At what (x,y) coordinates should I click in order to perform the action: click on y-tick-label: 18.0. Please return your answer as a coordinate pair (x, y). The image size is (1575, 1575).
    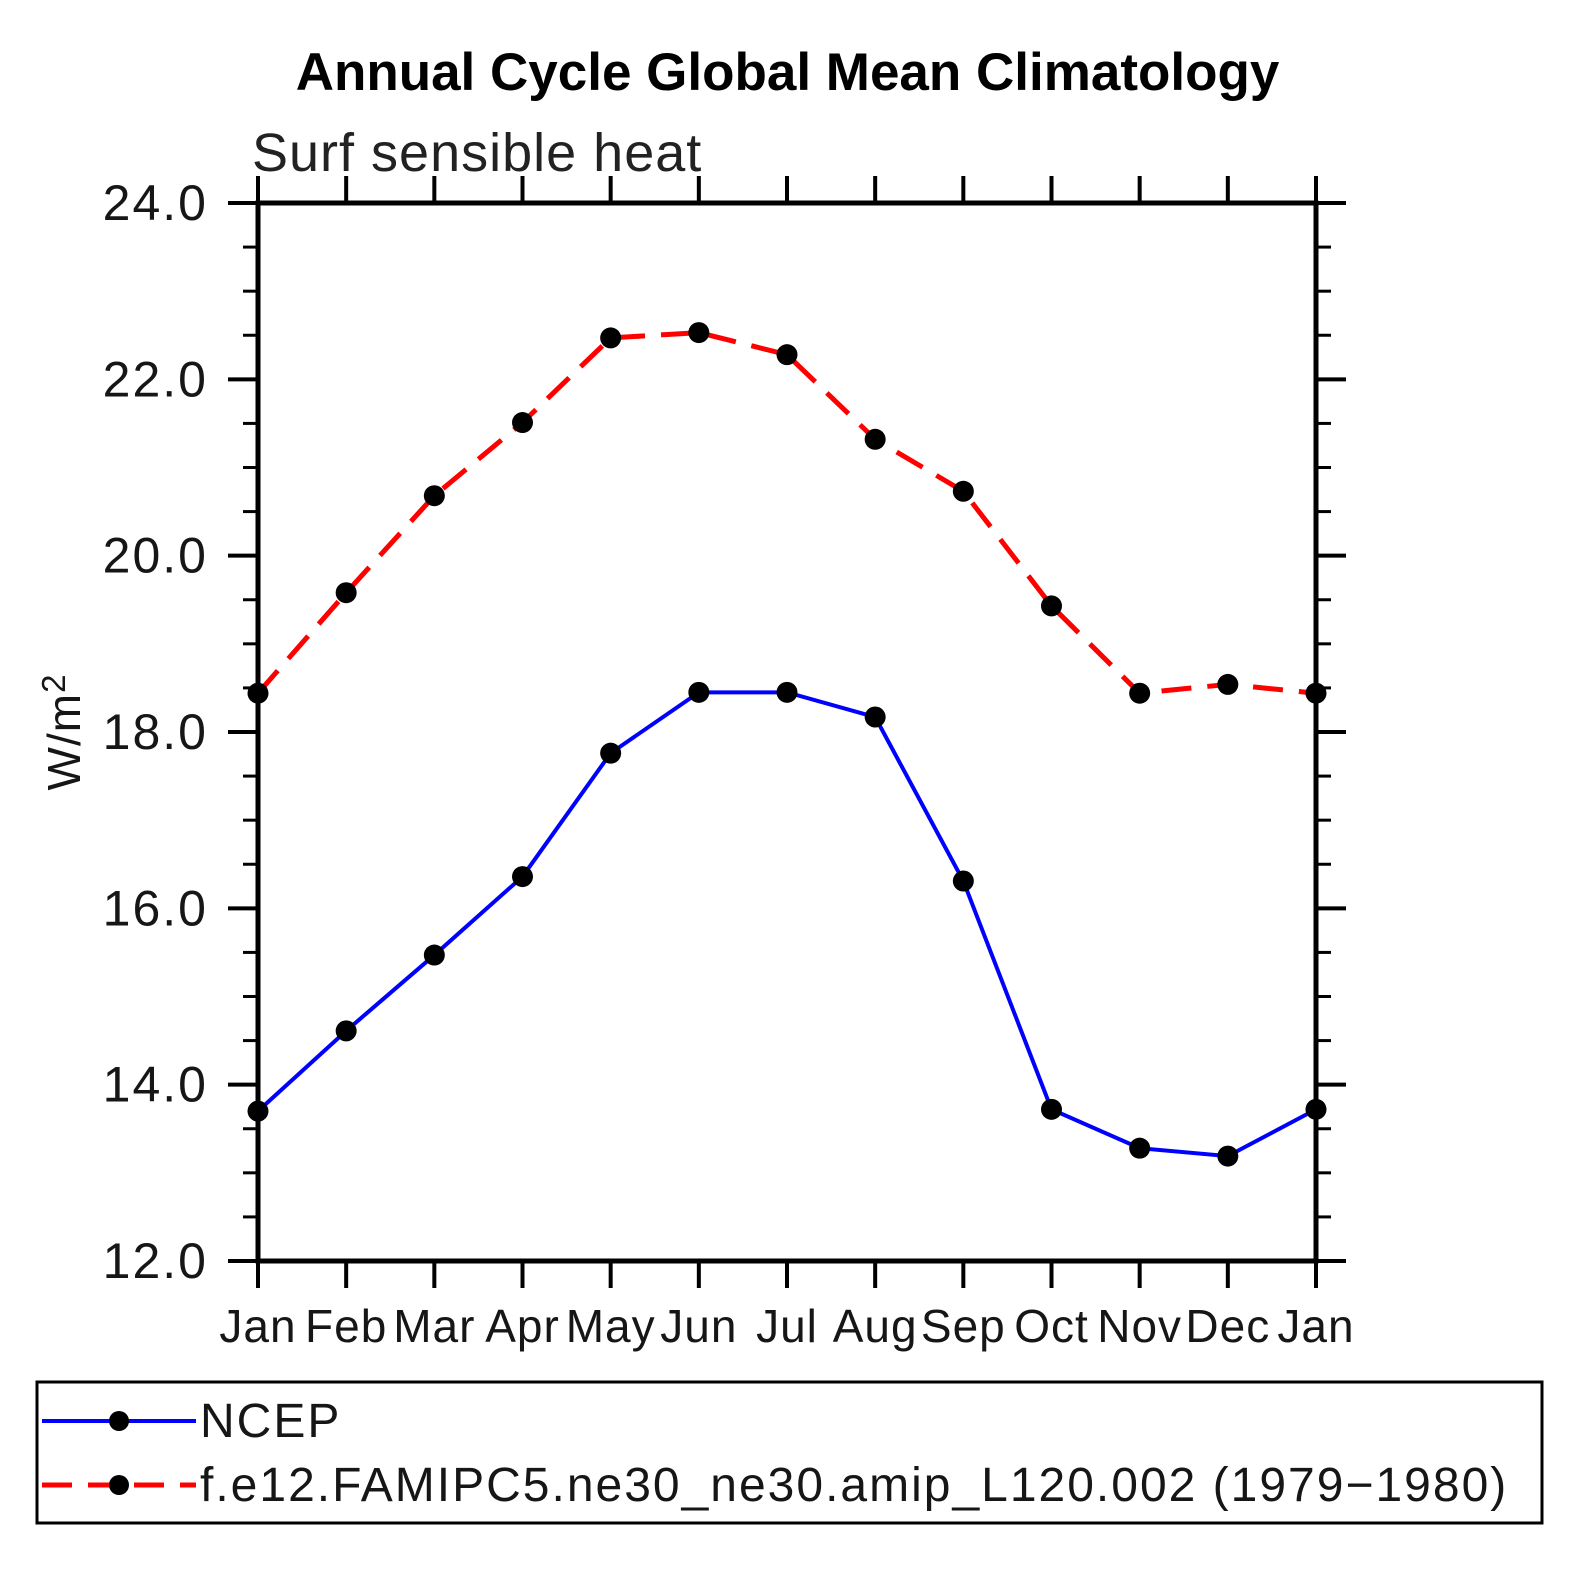
    Looking at the image, I should click on (155, 732).